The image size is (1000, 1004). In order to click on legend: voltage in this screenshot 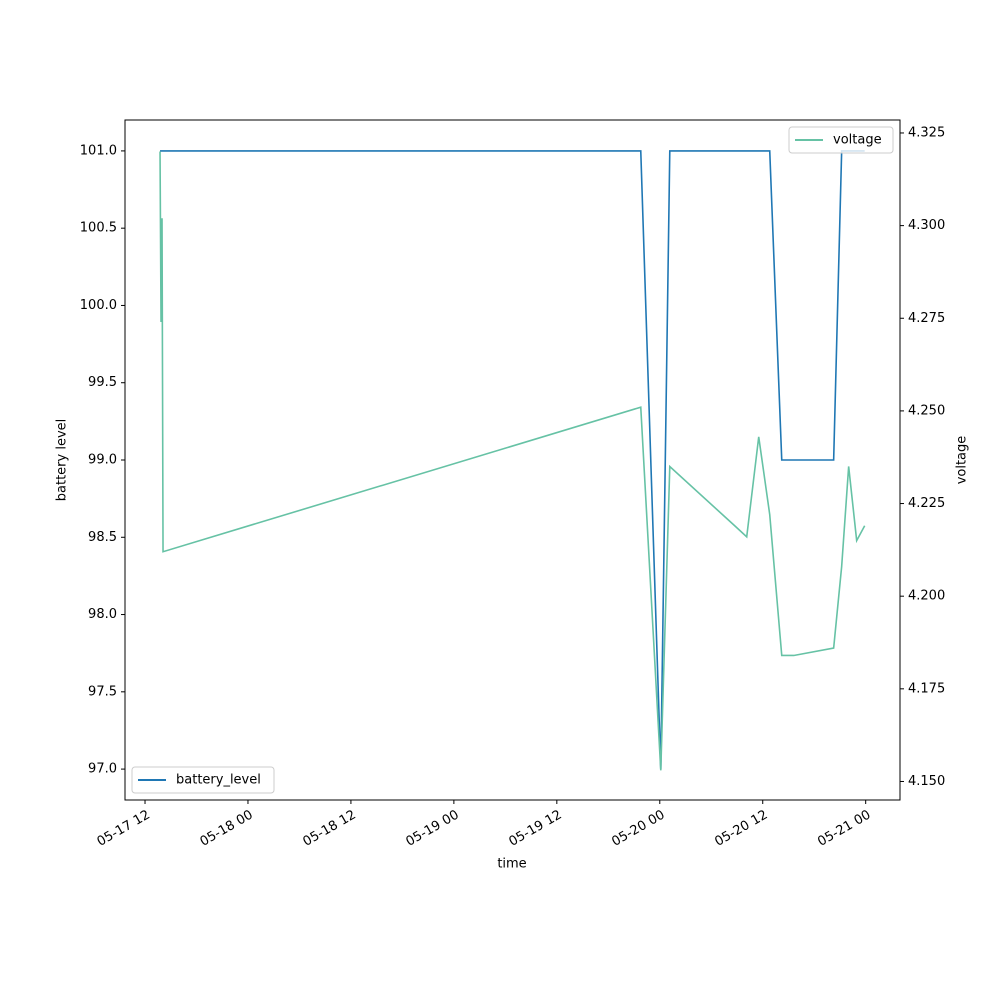, I will do `click(841, 140)`.